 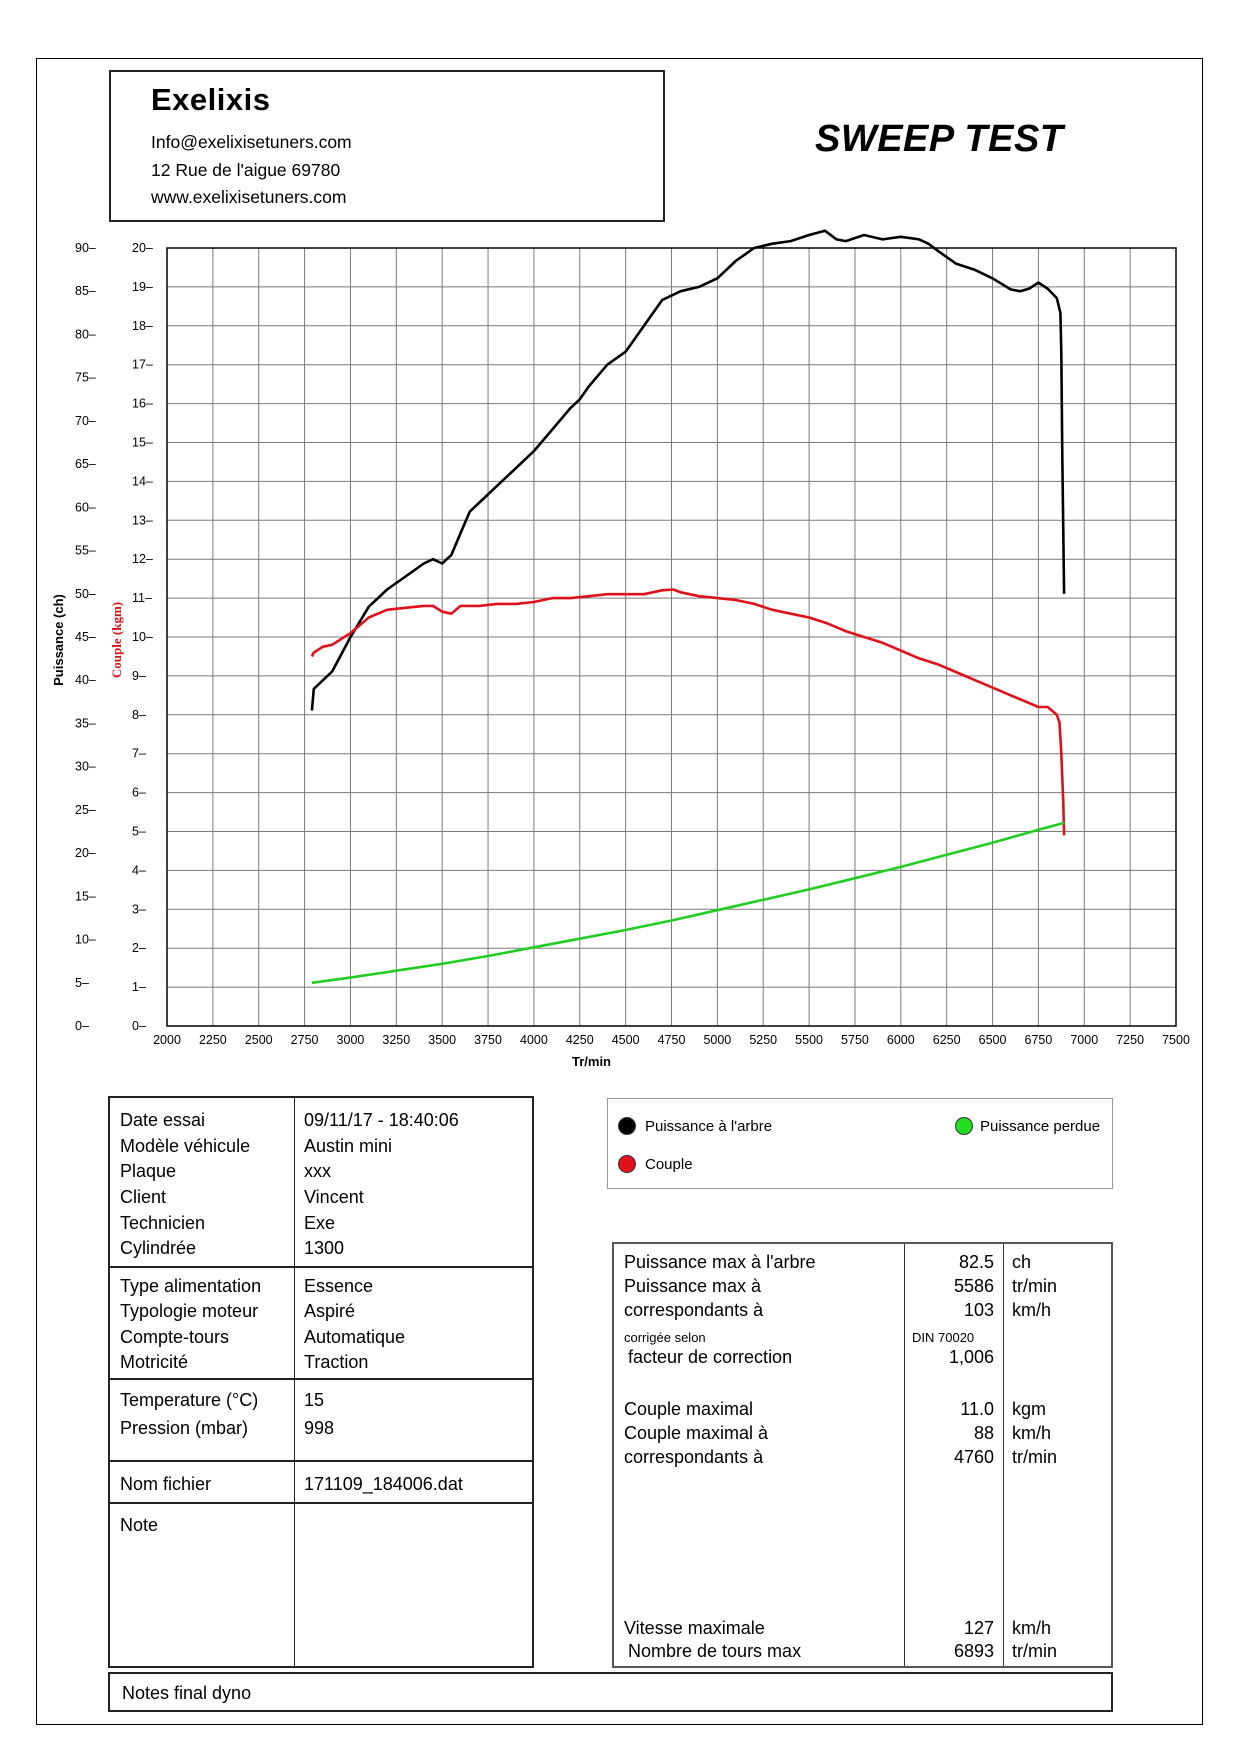 What do you see at coordinates (85, 940) in the screenshot?
I see `power-tick-label: 10–` at bounding box center [85, 940].